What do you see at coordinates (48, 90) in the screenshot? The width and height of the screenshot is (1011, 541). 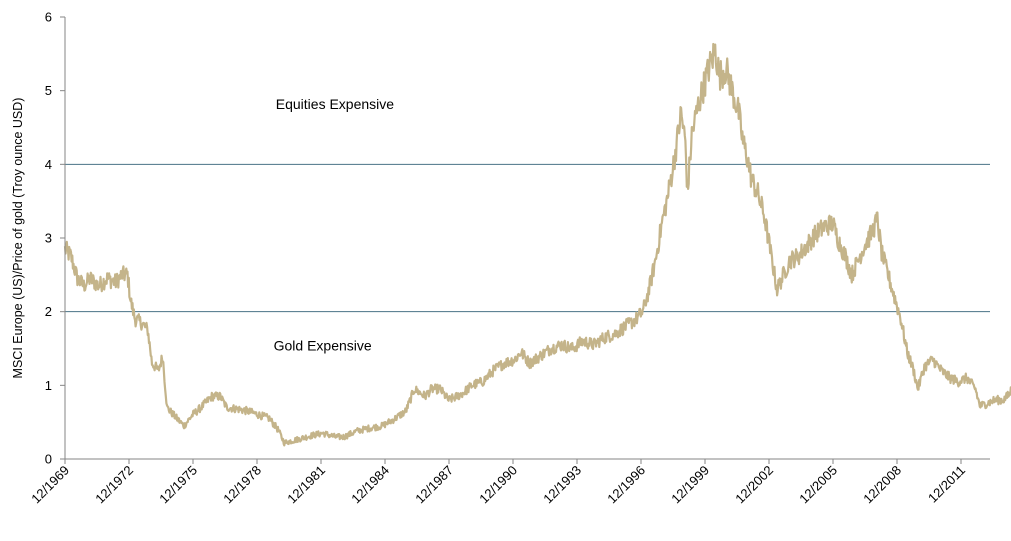 I see `y-tick-label: 5` at bounding box center [48, 90].